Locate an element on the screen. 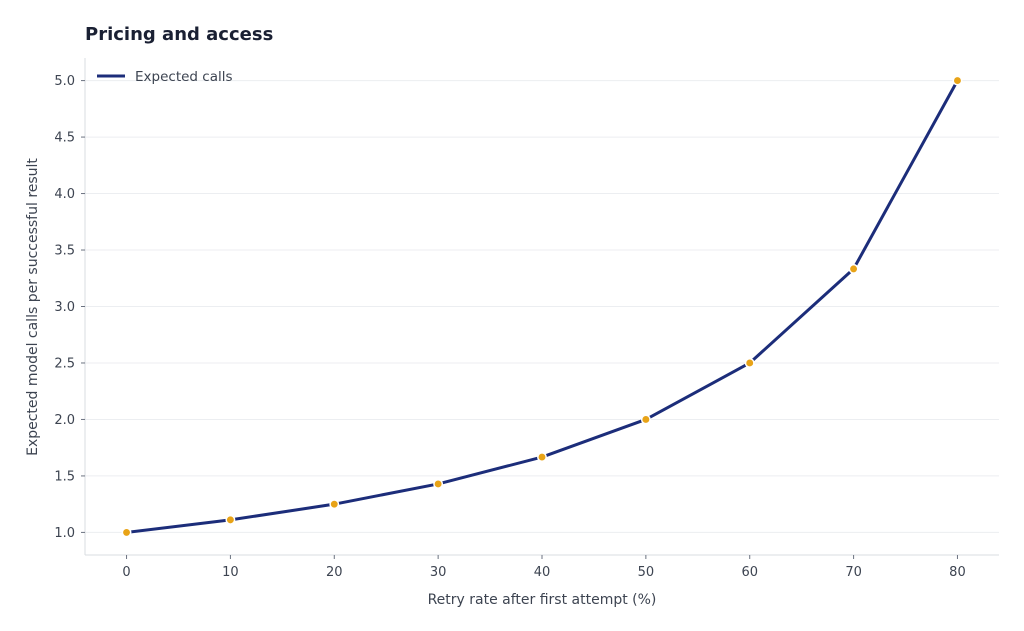 The width and height of the screenshot is (1024, 631). x-axis-ticks: 0 10 20 30 40 50 60 70 80 is located at coordinates (544, 567).